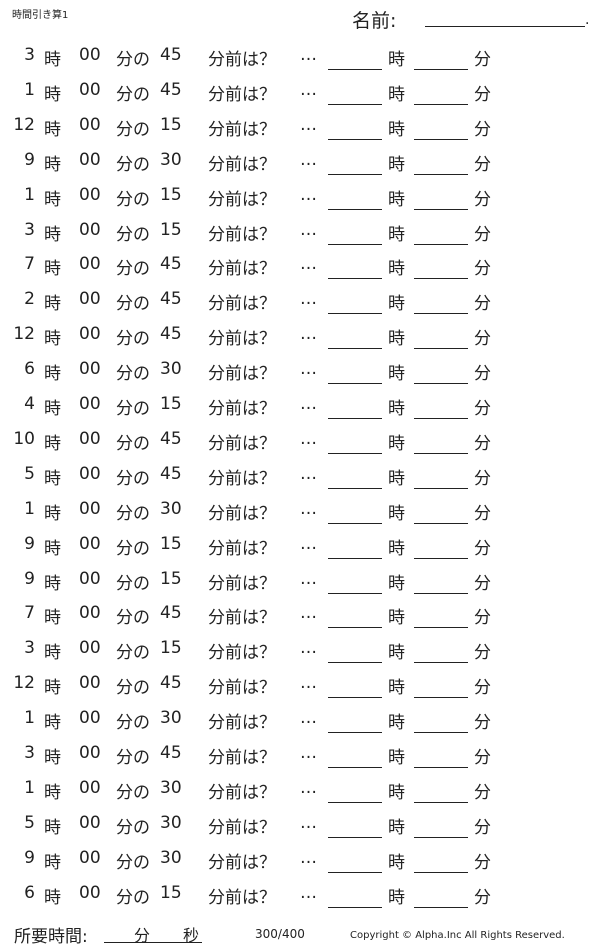  Describe the element at coordinates (505, 26) in the screenshot. I see `name-field` at that location.